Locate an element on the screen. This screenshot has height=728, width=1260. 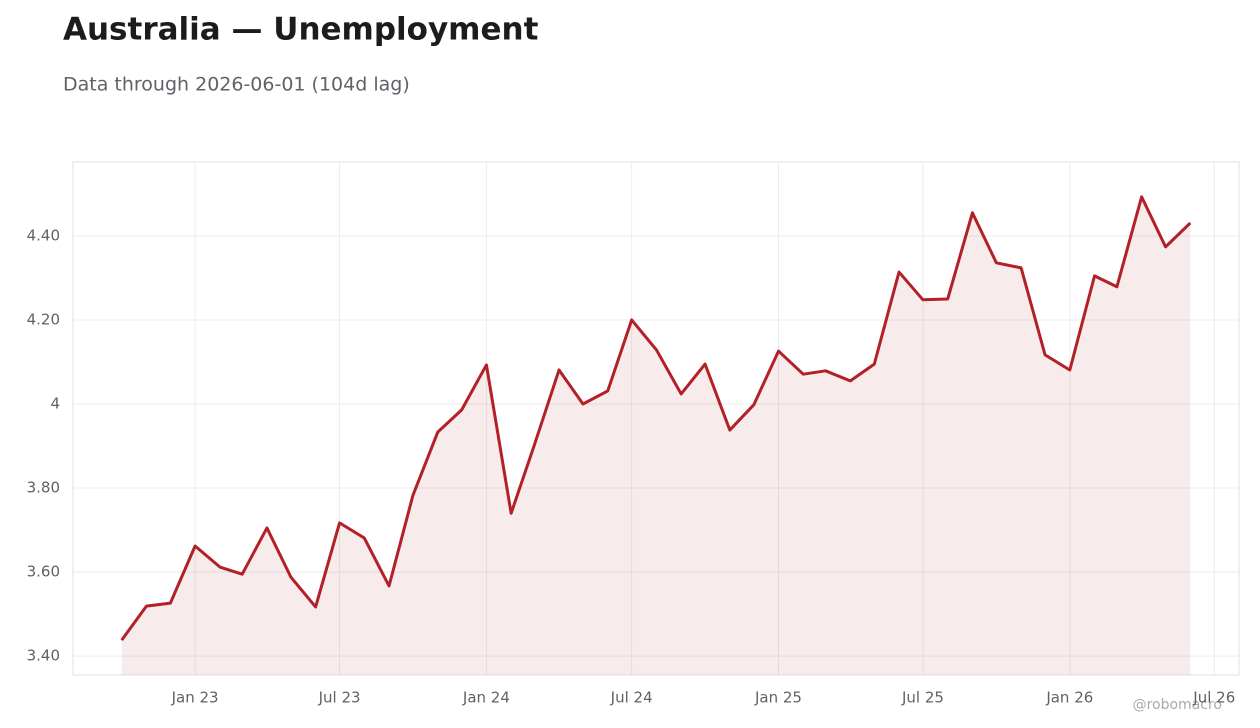
x-tick-label: Jul 24 is located at coordinates (631, 698).